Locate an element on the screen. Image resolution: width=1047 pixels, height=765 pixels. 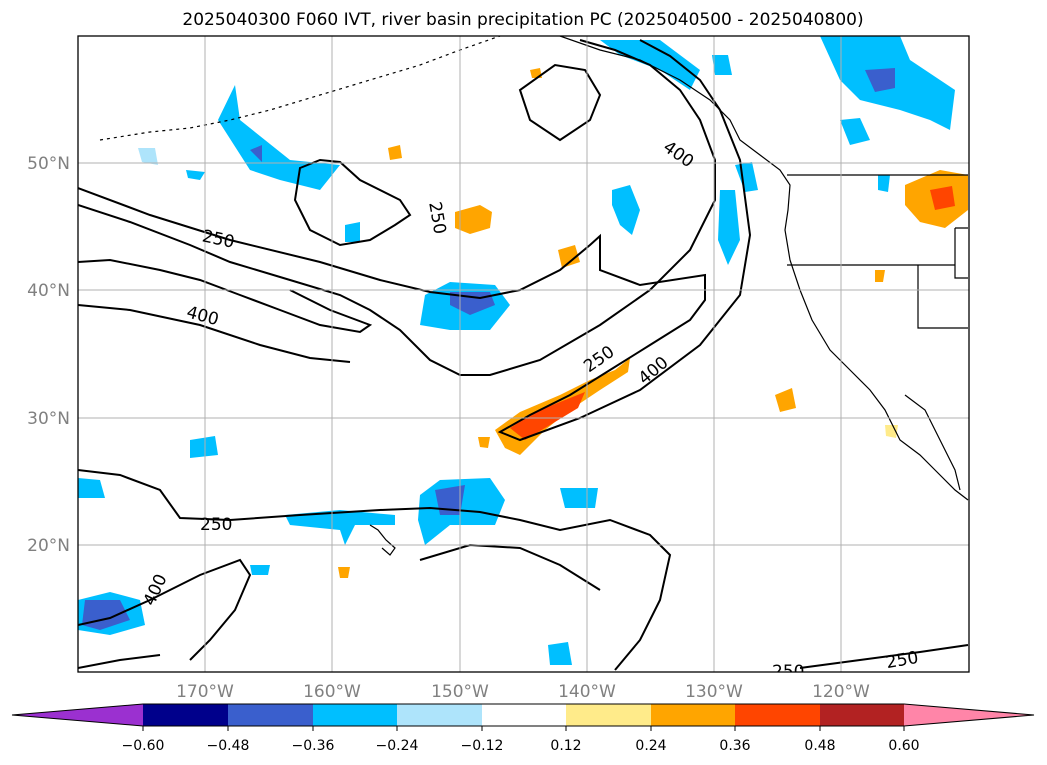
lat-label: 30°N is located at coordinates (48, 419).